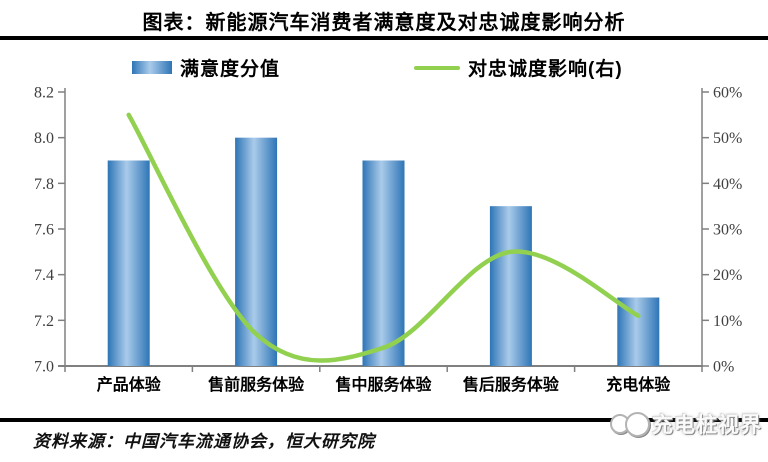 This screenshot has width=768, height=462. I want to click on legend-label-satisfaction: 满意度分值, so click(230, 69).